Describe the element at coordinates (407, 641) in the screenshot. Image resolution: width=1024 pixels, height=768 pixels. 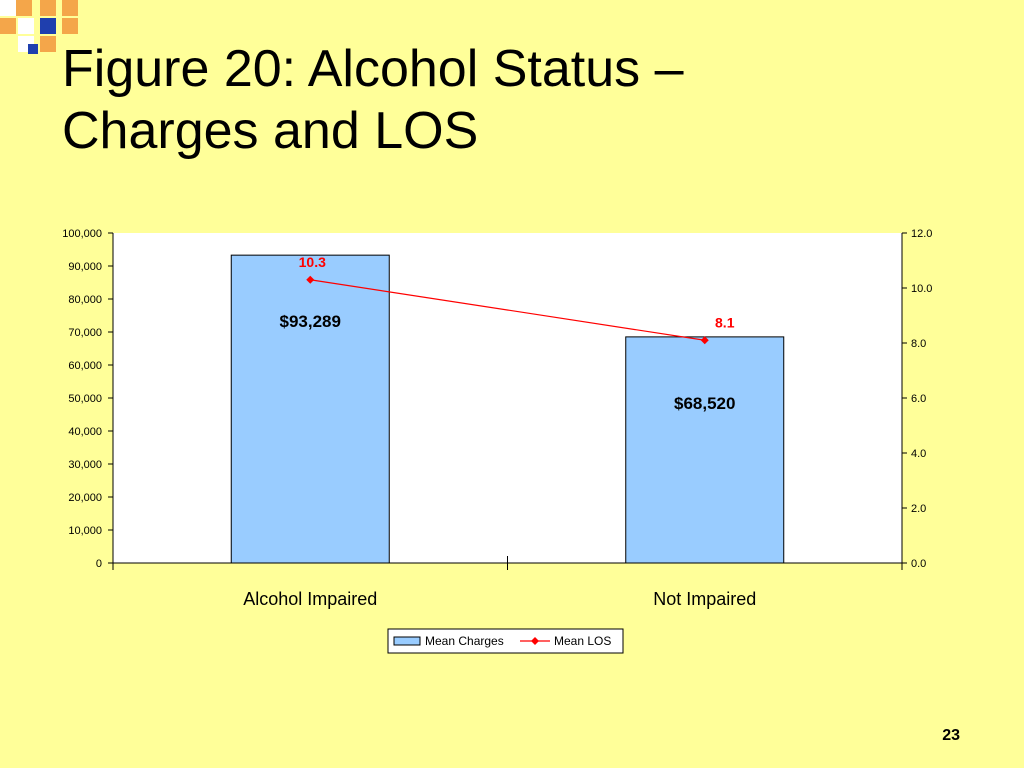
I see `legend-swatch-bar` at that location.